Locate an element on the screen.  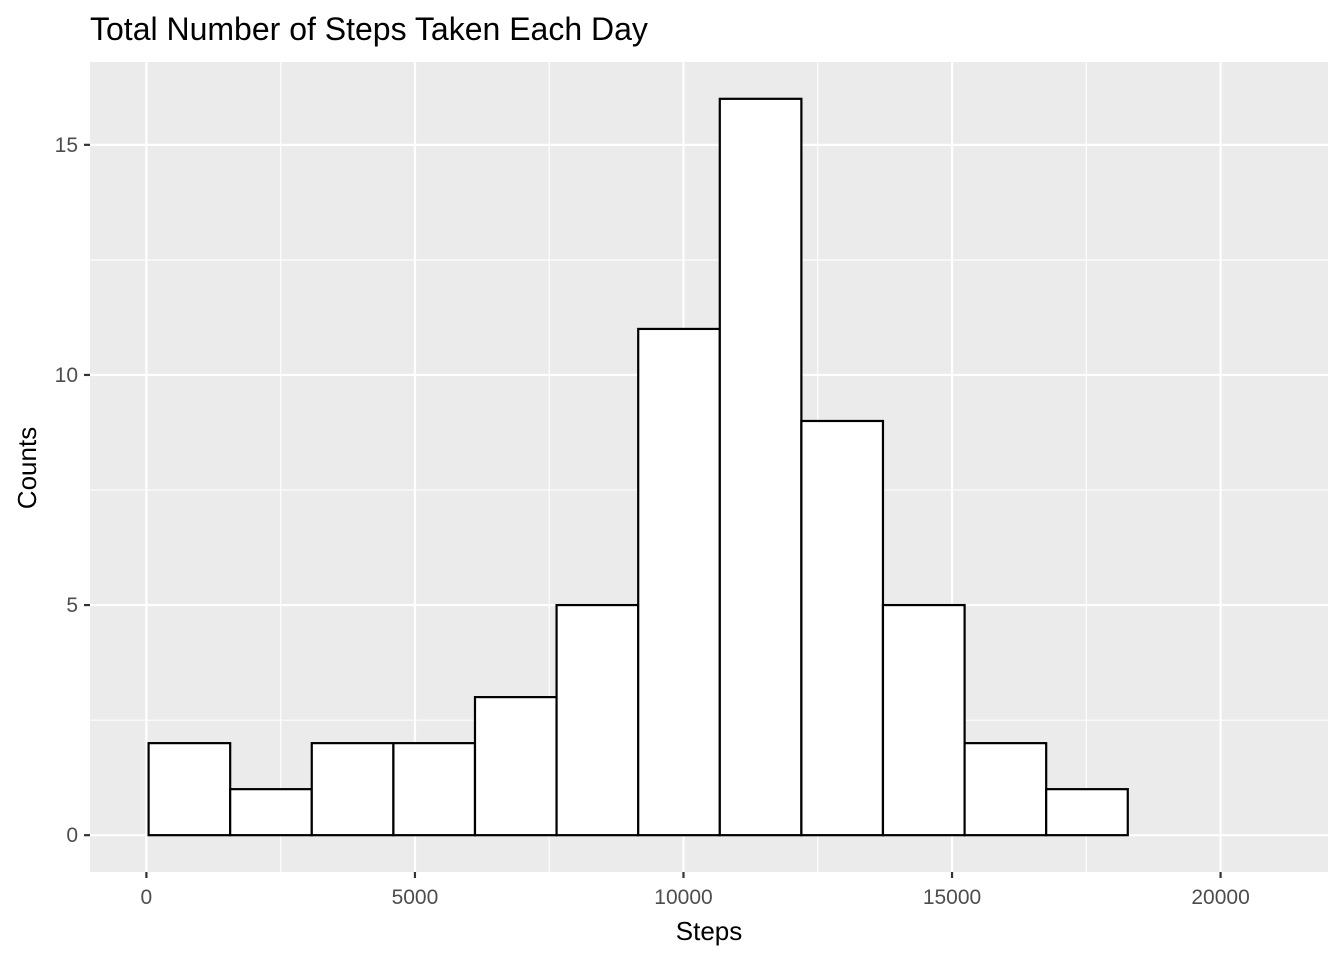
y-tick-label: 0 is located at coordinates (72, 835).